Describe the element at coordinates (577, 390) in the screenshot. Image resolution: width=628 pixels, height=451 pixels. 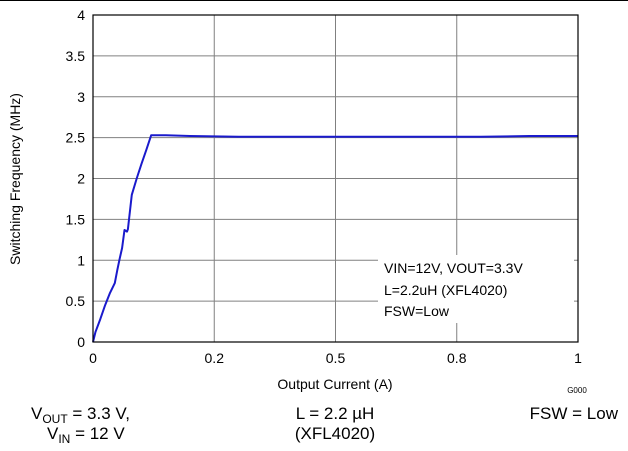
I see `figure-id: G000` at that location.